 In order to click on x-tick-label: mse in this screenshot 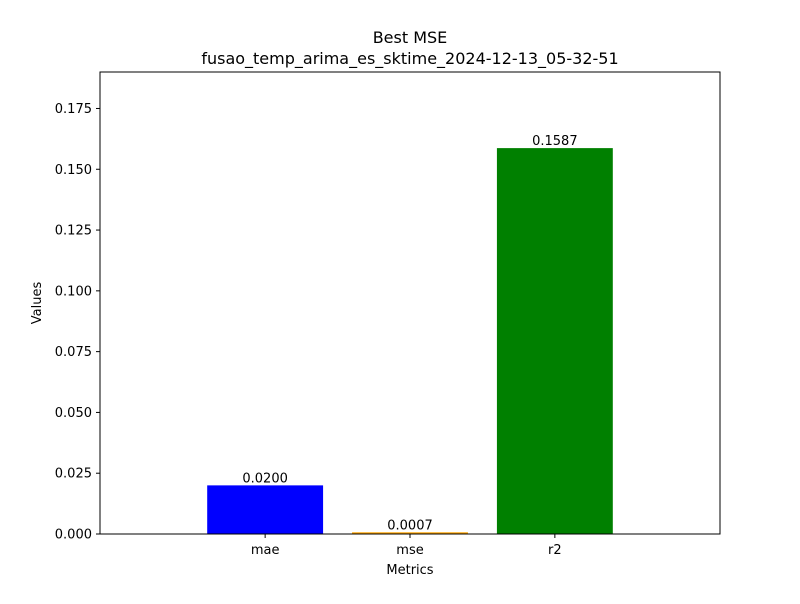, I will do `click(409, 550)`.